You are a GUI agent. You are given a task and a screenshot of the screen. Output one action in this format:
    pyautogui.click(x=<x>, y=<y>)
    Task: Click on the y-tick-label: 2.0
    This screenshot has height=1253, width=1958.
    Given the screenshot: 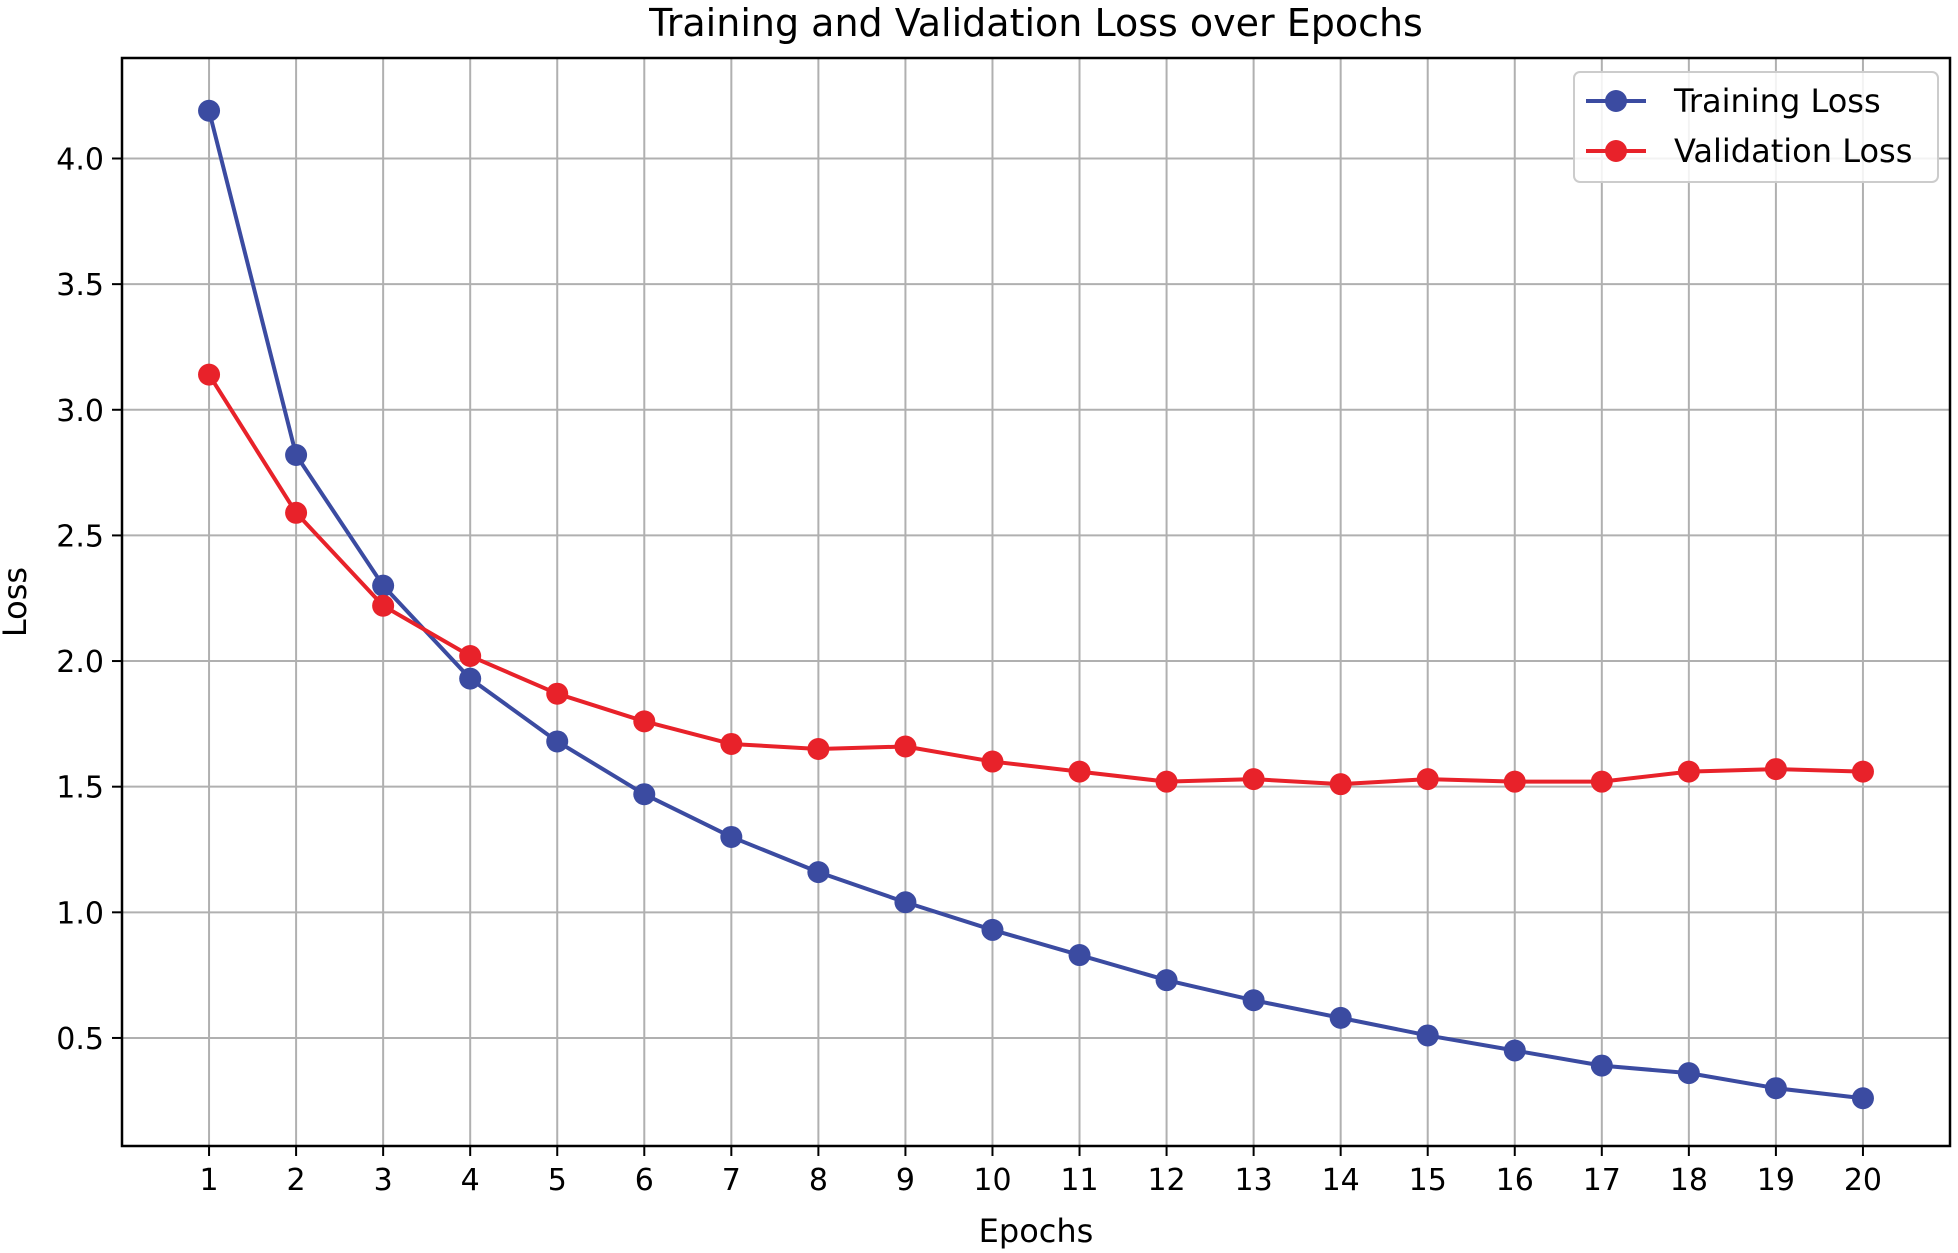 What is the action you would take?
    pyautogui.click(x=80, y=662)
    